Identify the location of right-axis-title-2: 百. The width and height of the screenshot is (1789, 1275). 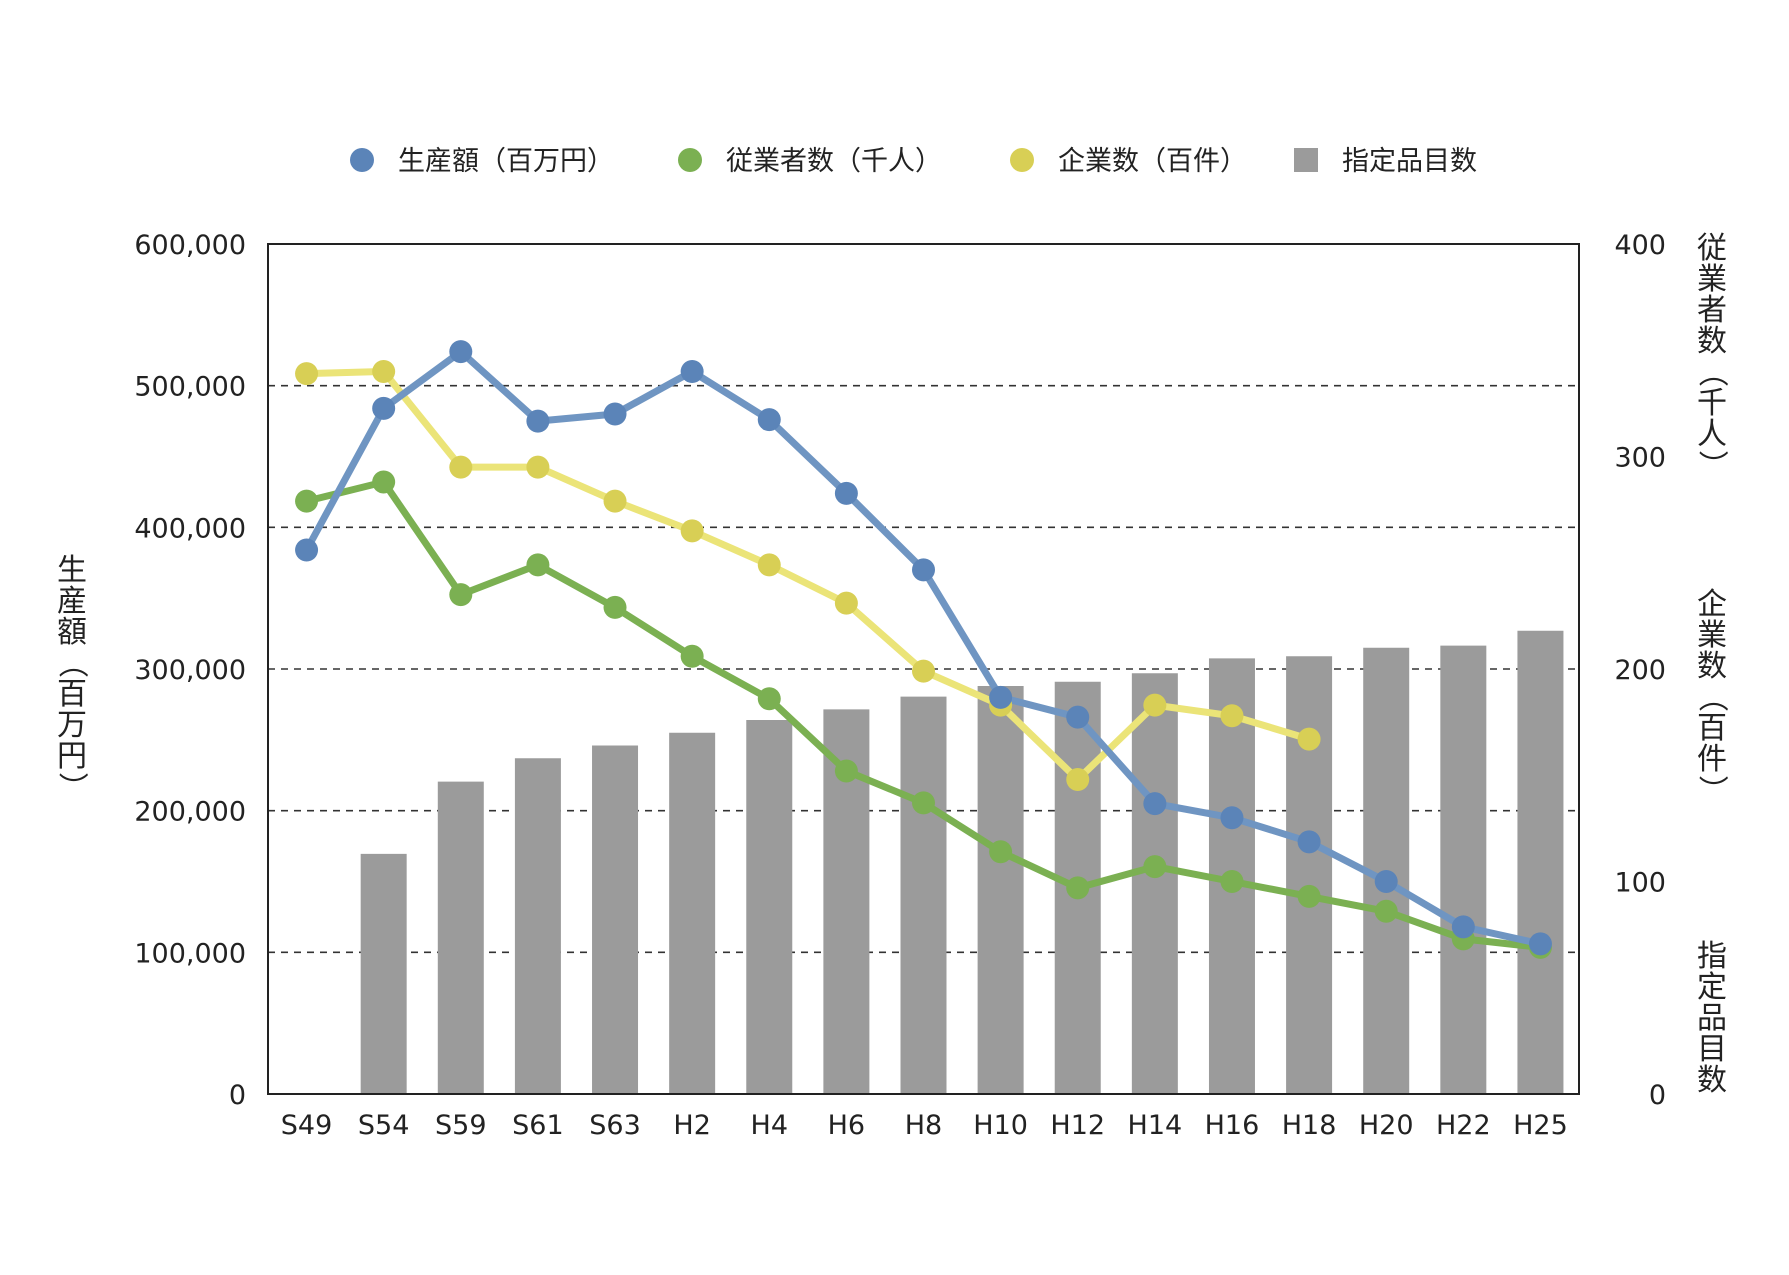
(1712, 728).